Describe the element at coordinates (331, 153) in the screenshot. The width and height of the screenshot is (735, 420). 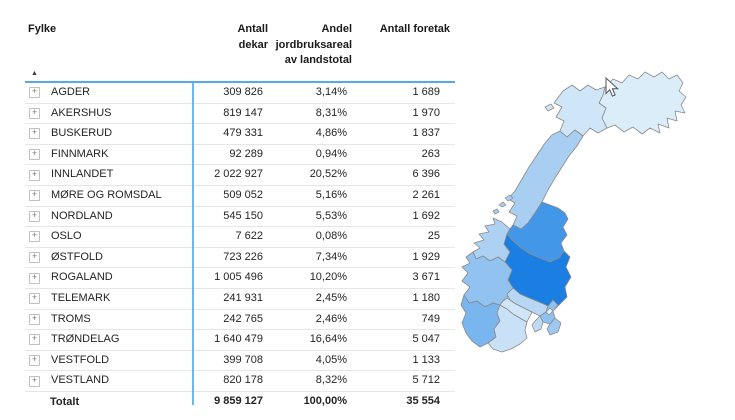
I see `cell-andel: 0,94%` at that location.